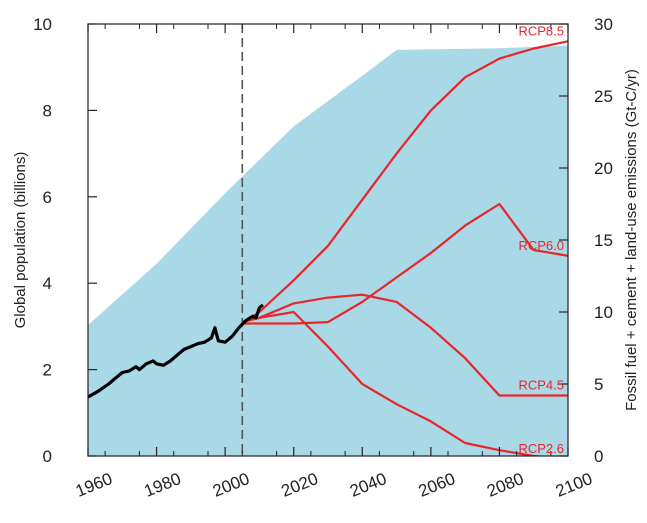  Describe the element at coordinates (505, 485) in the screenshot. I see `x-tick-label: 2080` at that location.